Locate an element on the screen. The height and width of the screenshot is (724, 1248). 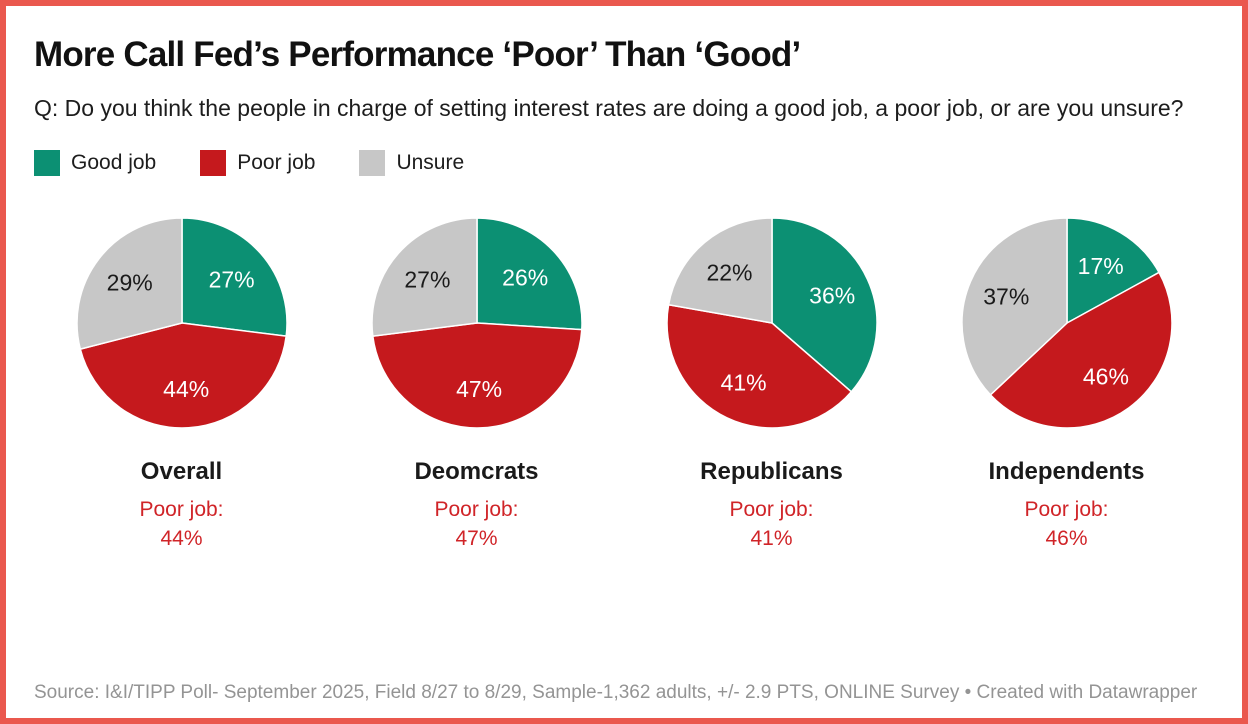
pie-slice-label: 26% is located at coordinates (525, 277).